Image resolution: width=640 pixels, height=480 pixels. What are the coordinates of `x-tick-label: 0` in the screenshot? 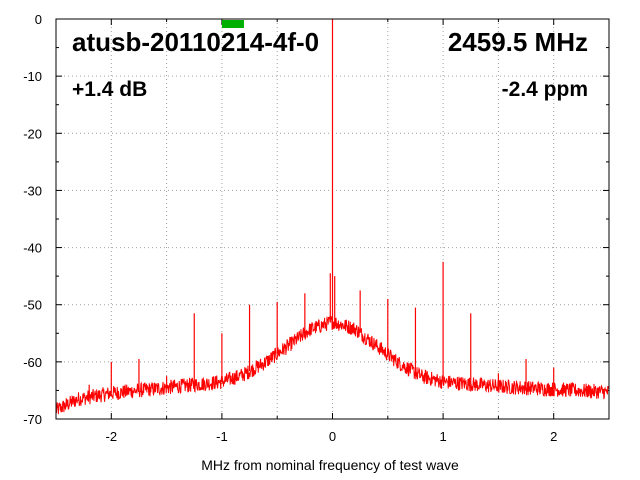 It's located at (332, 436).